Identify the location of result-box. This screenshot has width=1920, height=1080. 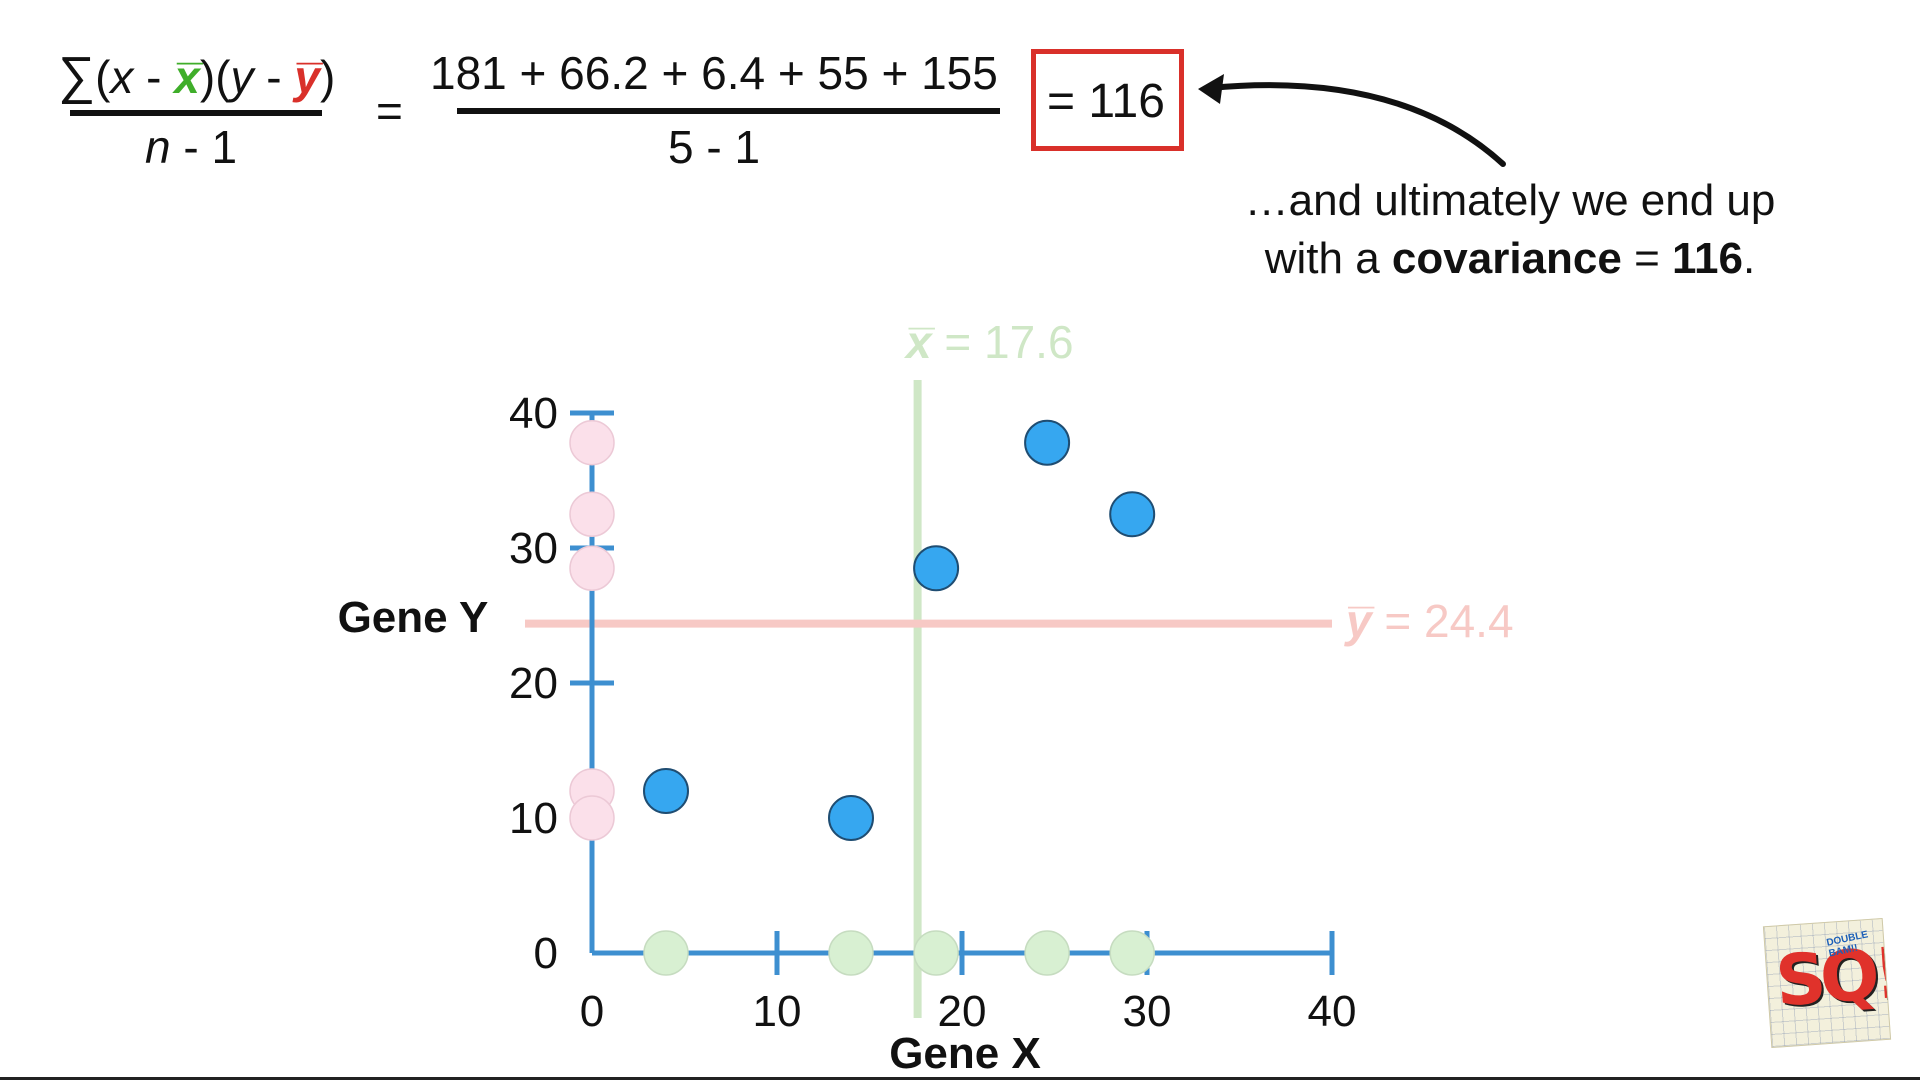
(1107, 100).